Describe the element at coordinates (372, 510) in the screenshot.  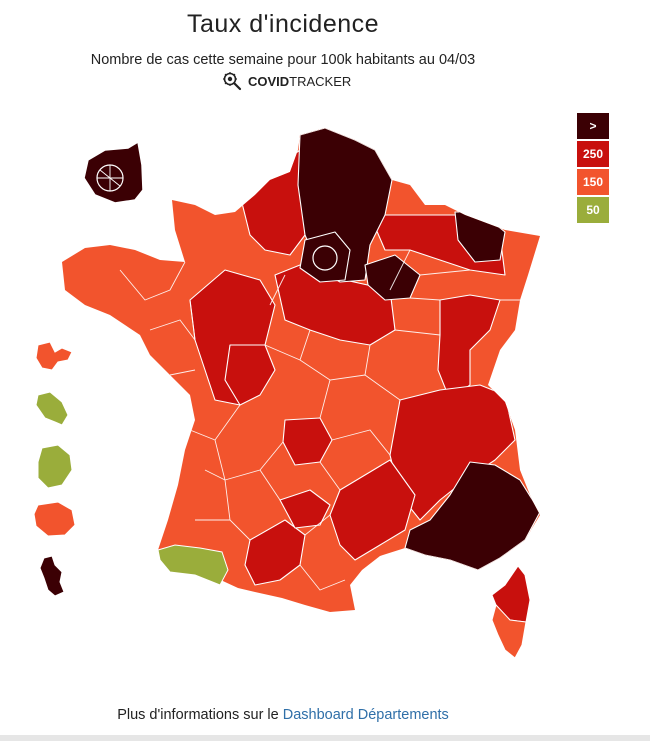
I see `dept-region-occitanie-east` at that location.